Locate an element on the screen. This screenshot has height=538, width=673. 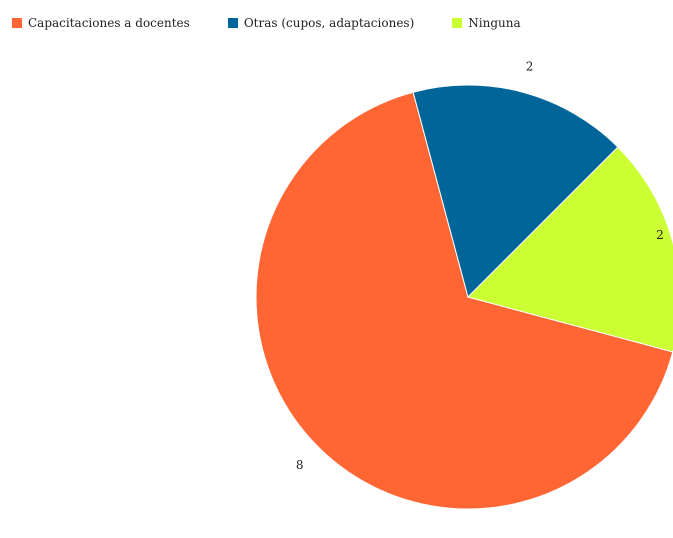
legend-swatch-ninguna is located at coordinates (457, 23).